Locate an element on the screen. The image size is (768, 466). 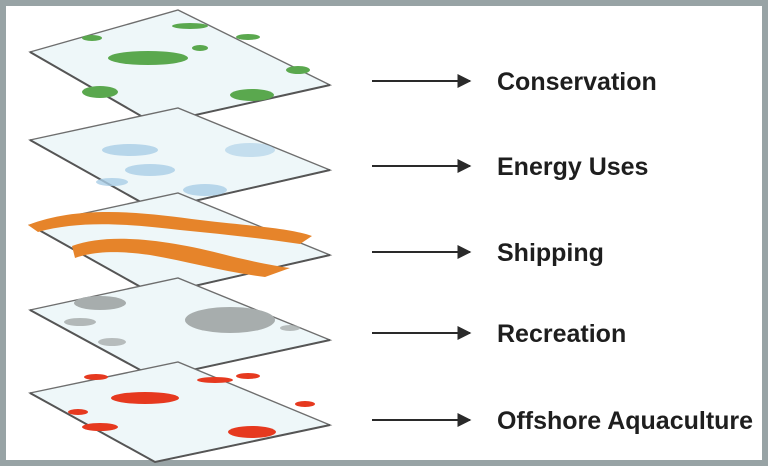
layer-shipping is located at coordinates (180, 244).